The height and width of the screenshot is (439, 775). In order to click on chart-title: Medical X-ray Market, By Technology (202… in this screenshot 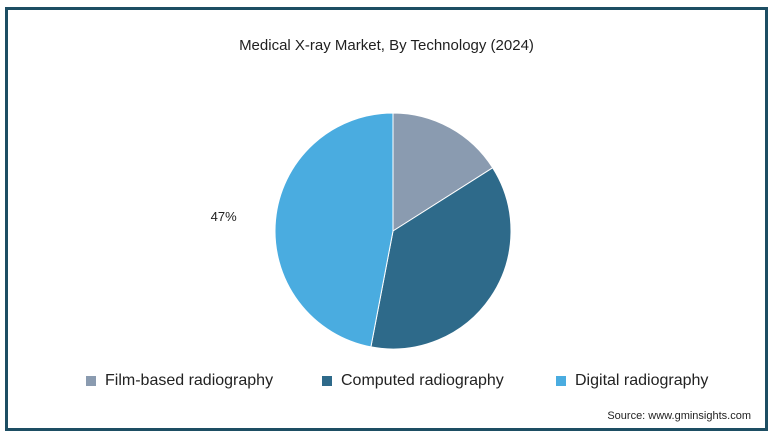, I will do `click(386, 45)`.